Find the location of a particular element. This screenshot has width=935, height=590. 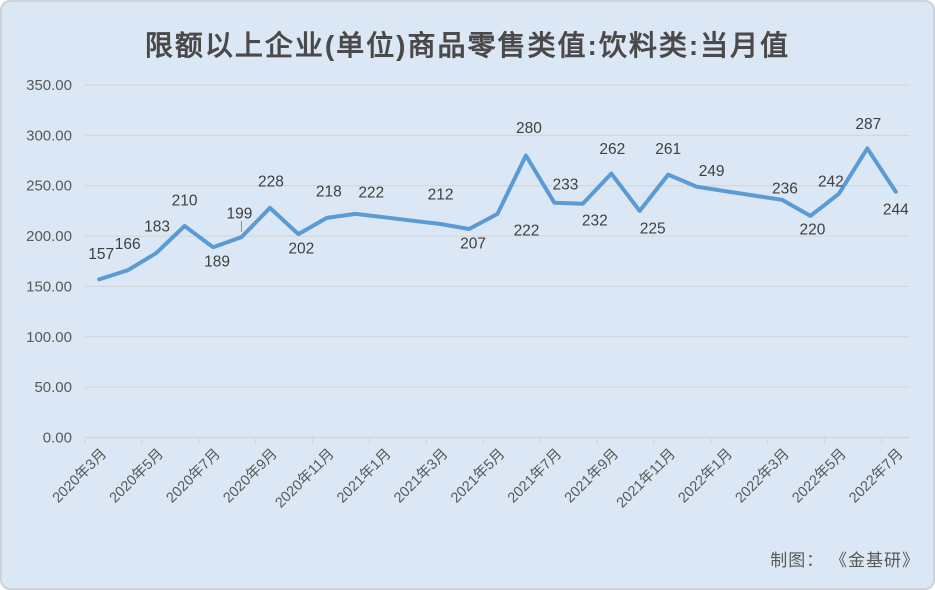

y-axis-label: 300.00 is located at coordinates (49, 135).